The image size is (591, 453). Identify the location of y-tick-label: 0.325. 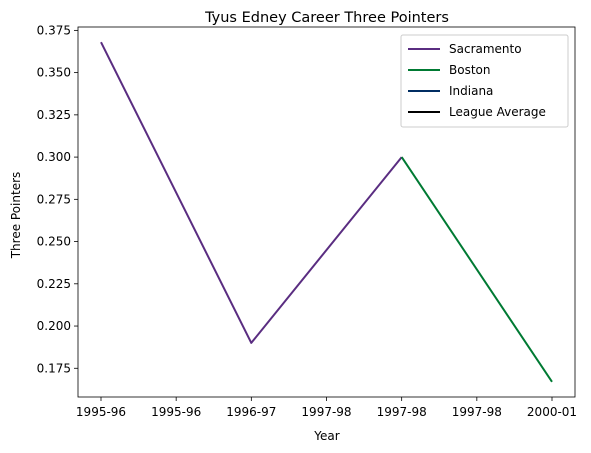
(54, 115).